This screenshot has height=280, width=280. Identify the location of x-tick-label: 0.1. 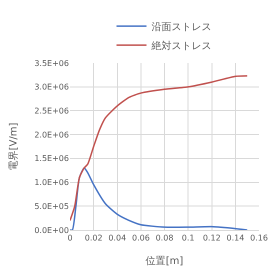
(188, 238).